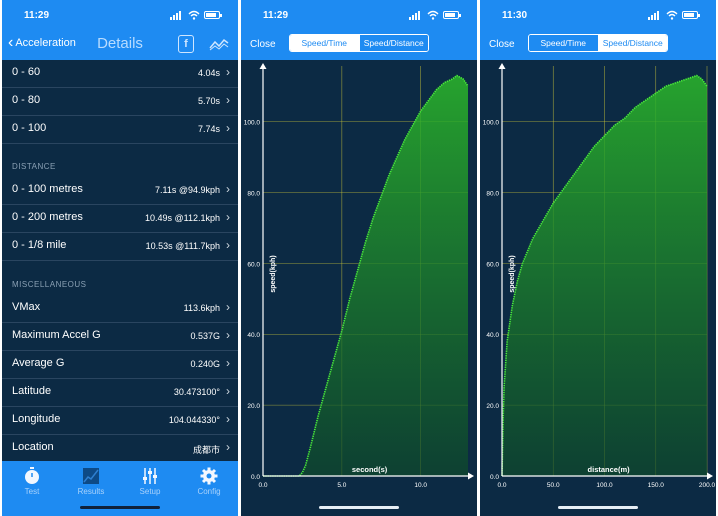 The image size is (718, 516). I want to click on list-item: 0 - 100 metres 7.11s @94.9kph ›, so click(120, 191).